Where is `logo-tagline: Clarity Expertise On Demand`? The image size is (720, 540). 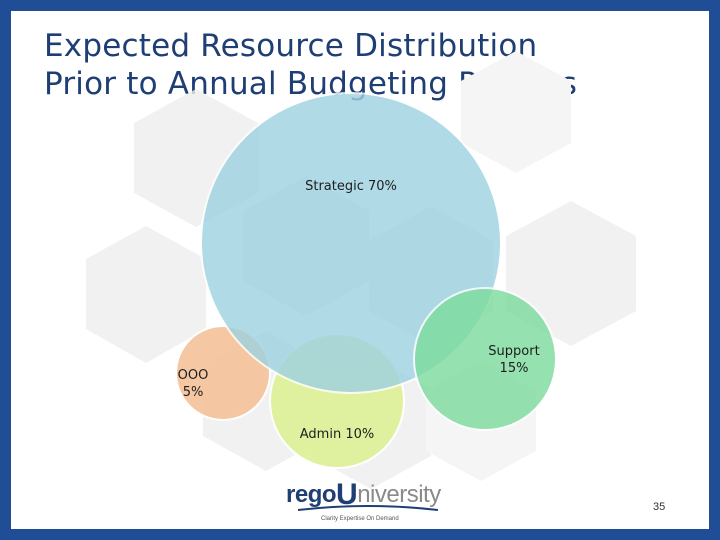 logo-tagline: Clarity Expertise On Demand is located at coordinates (360, 519).